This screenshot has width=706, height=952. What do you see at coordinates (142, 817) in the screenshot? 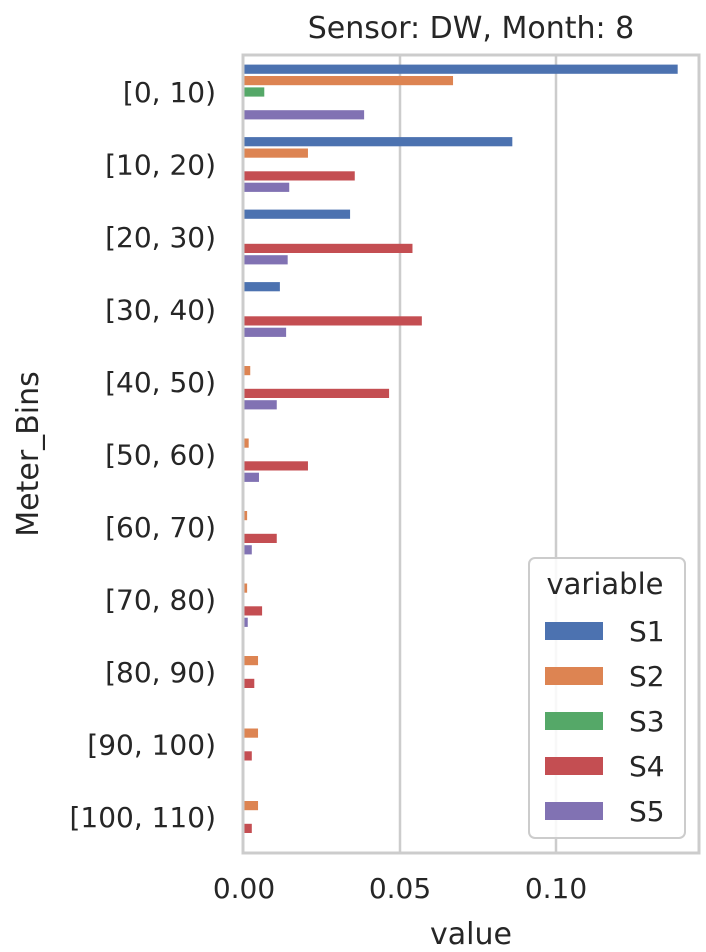
I see `y-tick-label-10: [100, 110)` at bounding box center [142, 817].